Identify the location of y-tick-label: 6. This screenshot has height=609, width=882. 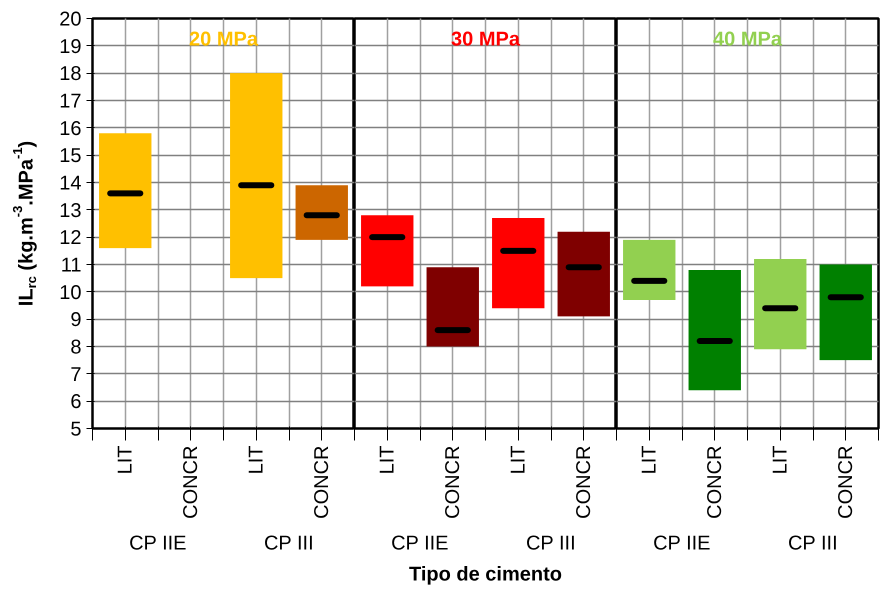
(76, 402).